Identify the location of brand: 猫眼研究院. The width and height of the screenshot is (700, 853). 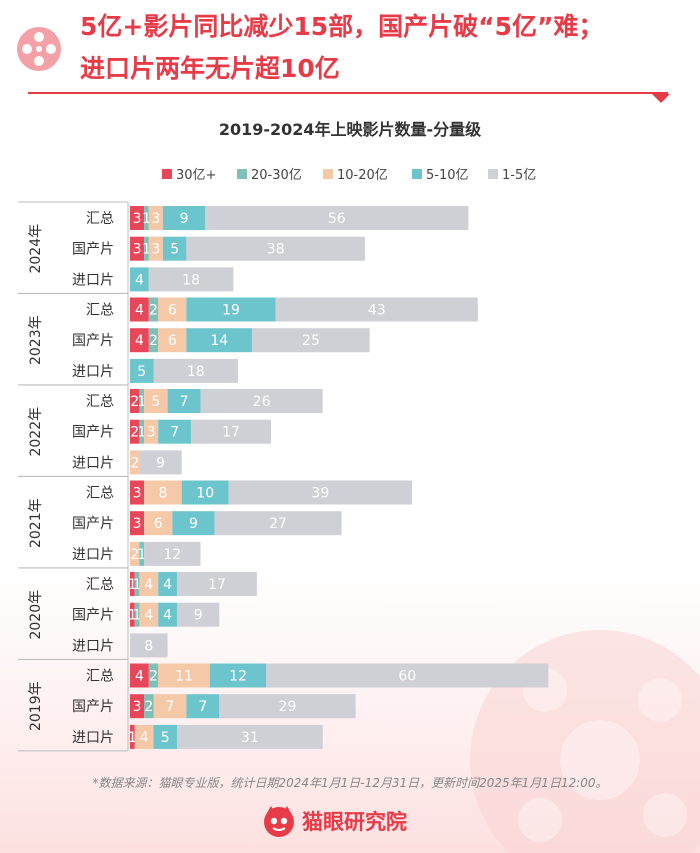
(352, 820).